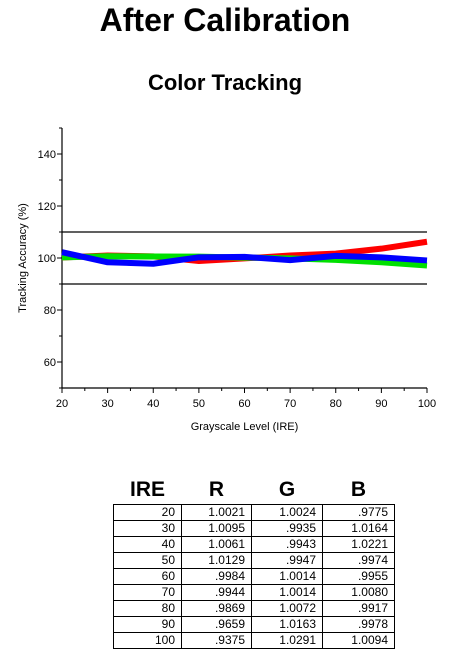 The image size is (450, 668). Describe the element at coordinates (216, 624) in the screenshot. I see `table-cell: .9659` at that location.